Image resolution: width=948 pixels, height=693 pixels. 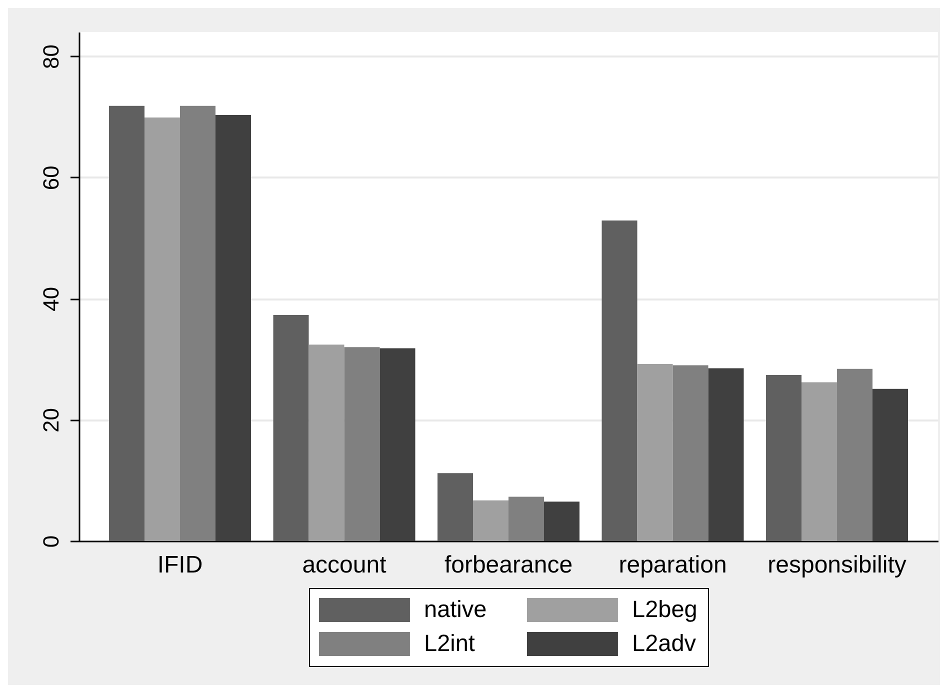 What do you see at coordinates (51, 56) in the screenshot?
I see `y-tick-label: 80` at bounding box center [51, 56].